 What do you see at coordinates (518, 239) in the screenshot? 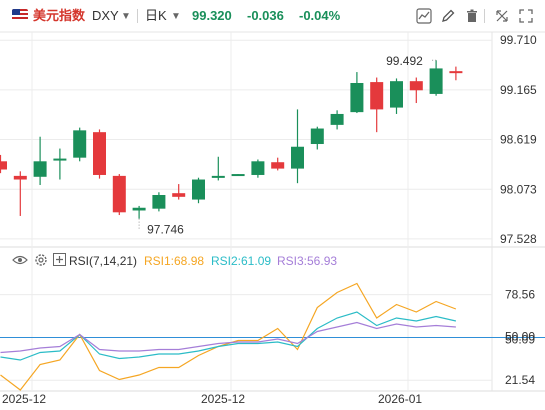
I see `price-tick-label: 97.528` at bounding box center [518, 239].